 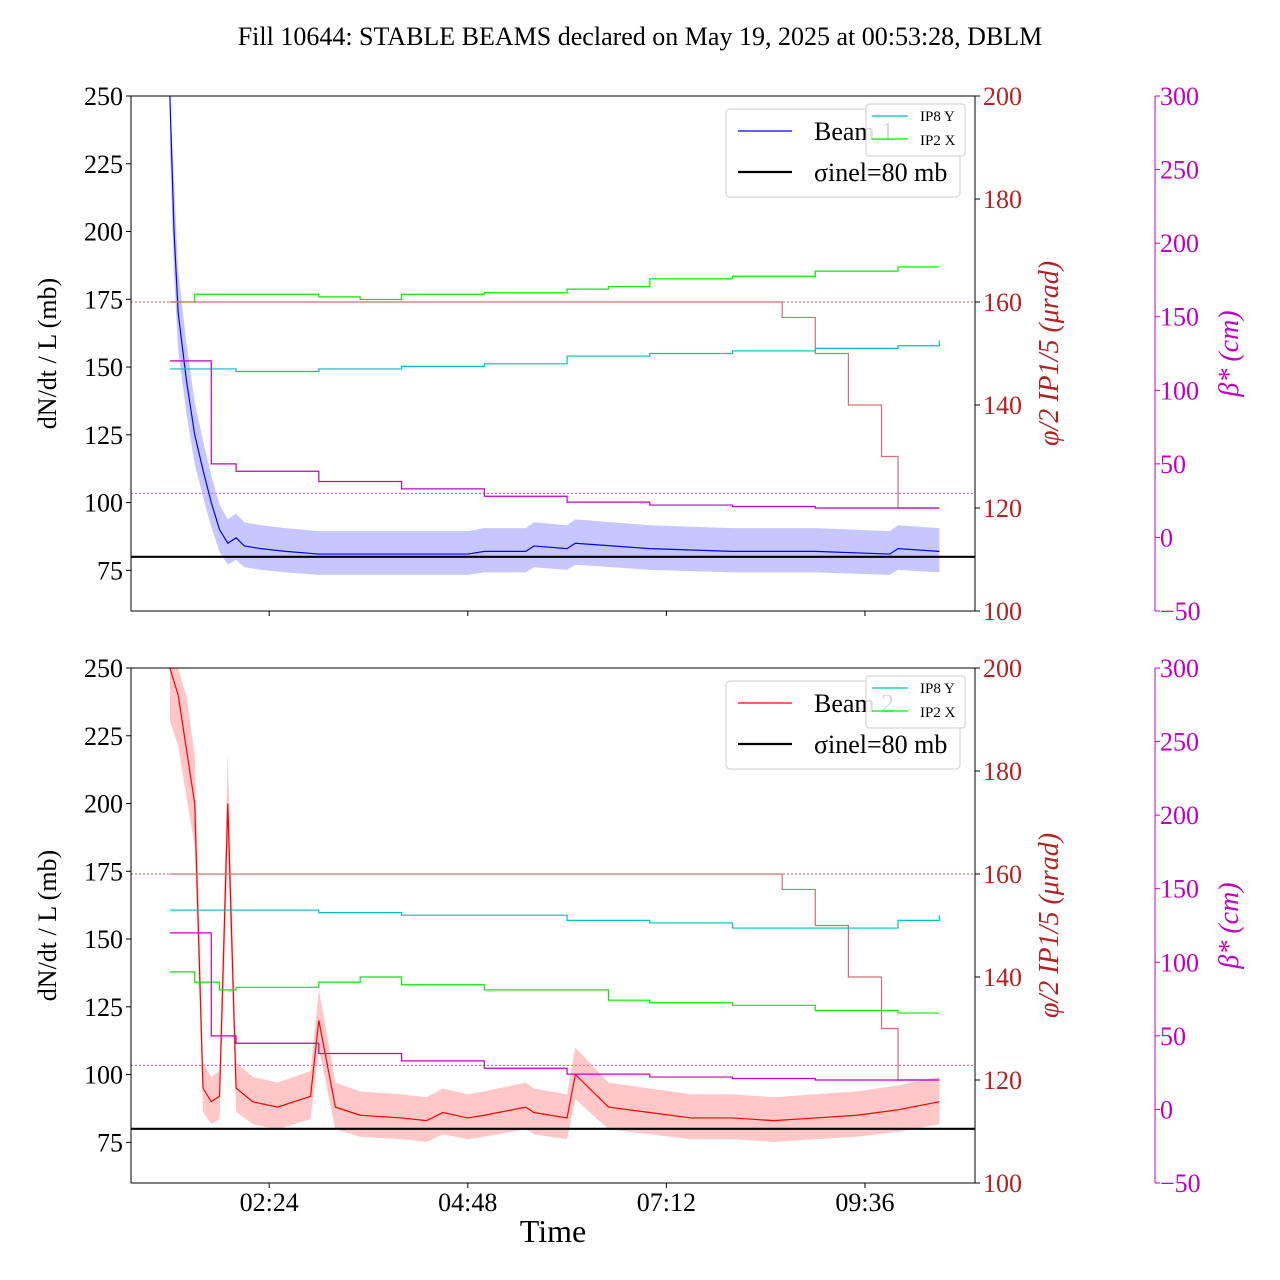 I want to click on x-tick-label: 09:36, so click(x=864, y=1202).